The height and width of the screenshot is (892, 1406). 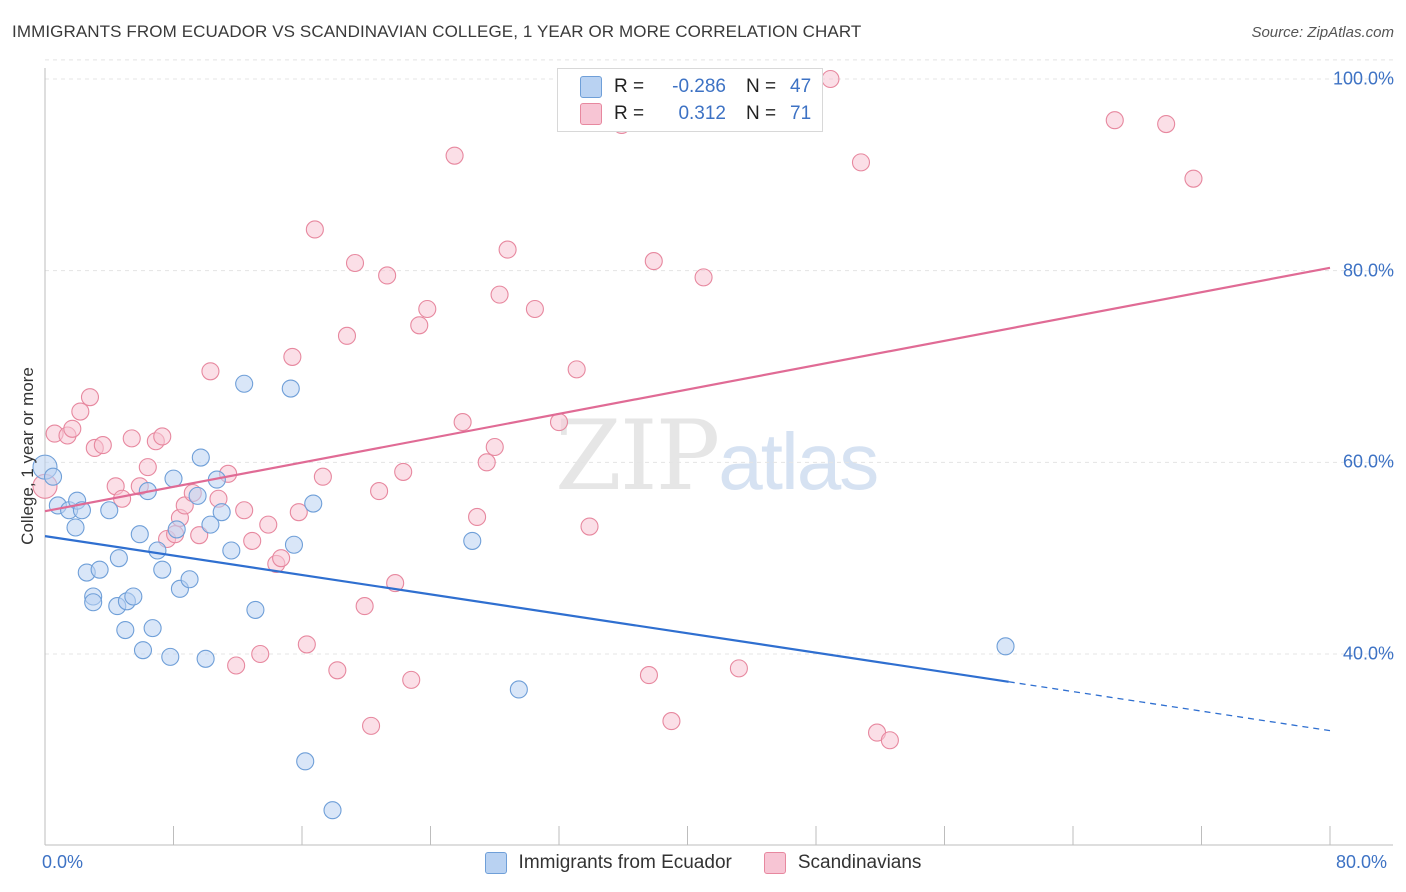 What do you see at coordinates (690, 100) in the screenshot?
I see `stats-legend: R = -0.286 N = 47 R = 0.312 N = 71` at bounding box center [690, 100].